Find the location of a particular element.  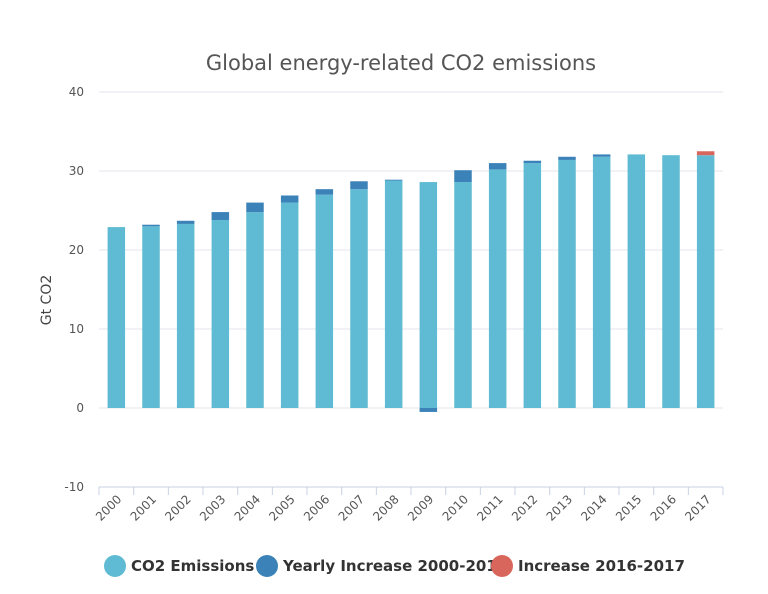

legend-item-yearly-increase: Yearly Increase 2000-2016 is located at coordinates (376, 566).